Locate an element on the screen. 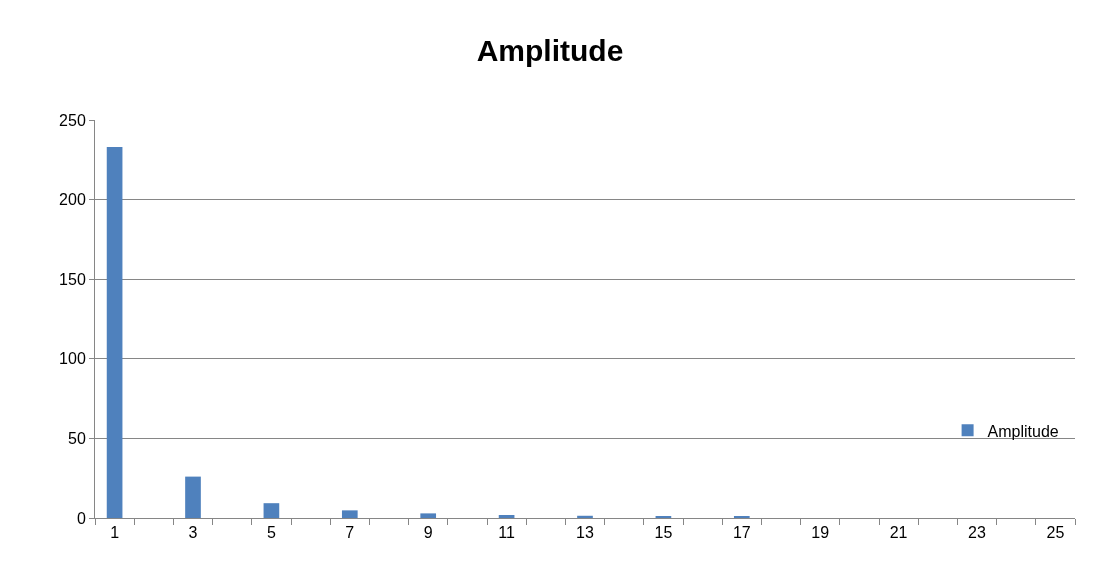 The height and width of the screenshot is (578, 1100). chart-title: Amplitude is located at coordinates (550, 51).